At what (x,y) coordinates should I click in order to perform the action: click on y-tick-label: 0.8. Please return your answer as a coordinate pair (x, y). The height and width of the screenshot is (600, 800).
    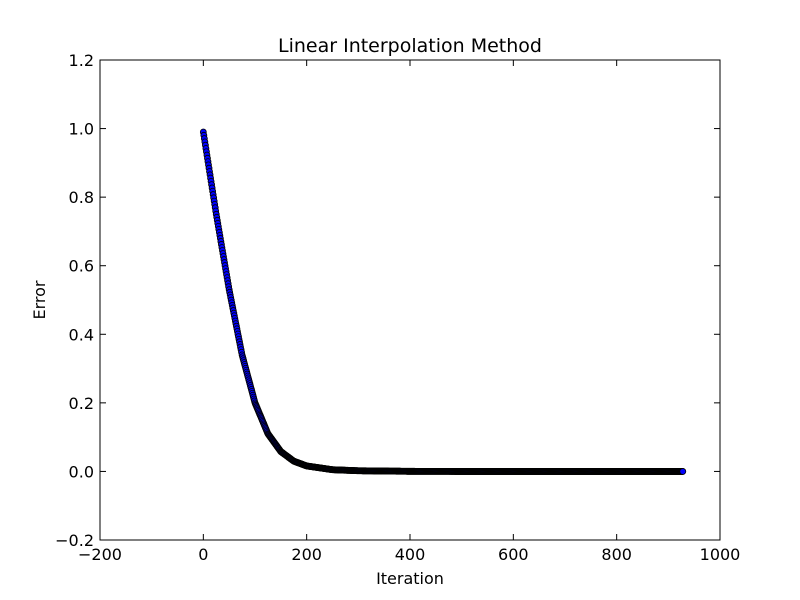
    Looking at the image, I should click on (81, 197).